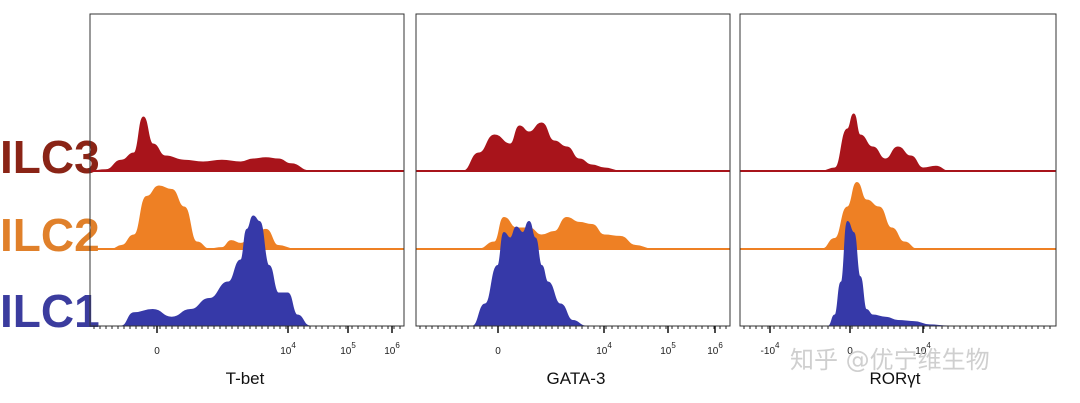  Describe the element at coordinates (50, 311) in the screenshot. I see `row-label-ilc1: ILC1` at that location.